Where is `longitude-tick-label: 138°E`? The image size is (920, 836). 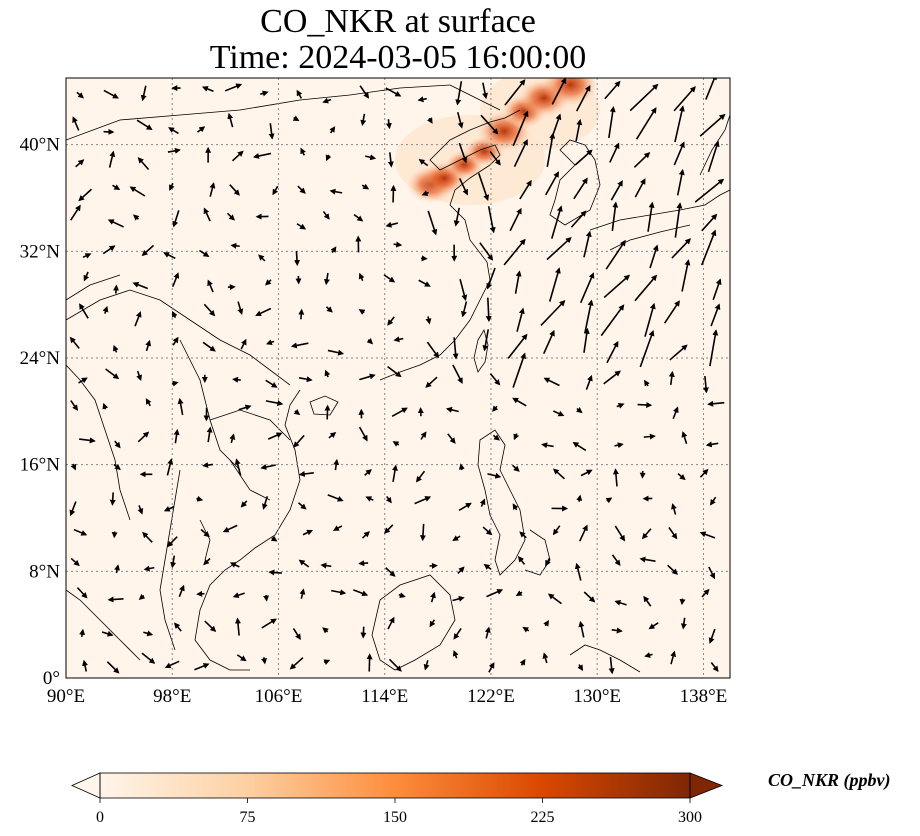
longitude-tick-label: 138°E is located at coordinates (704, 696).